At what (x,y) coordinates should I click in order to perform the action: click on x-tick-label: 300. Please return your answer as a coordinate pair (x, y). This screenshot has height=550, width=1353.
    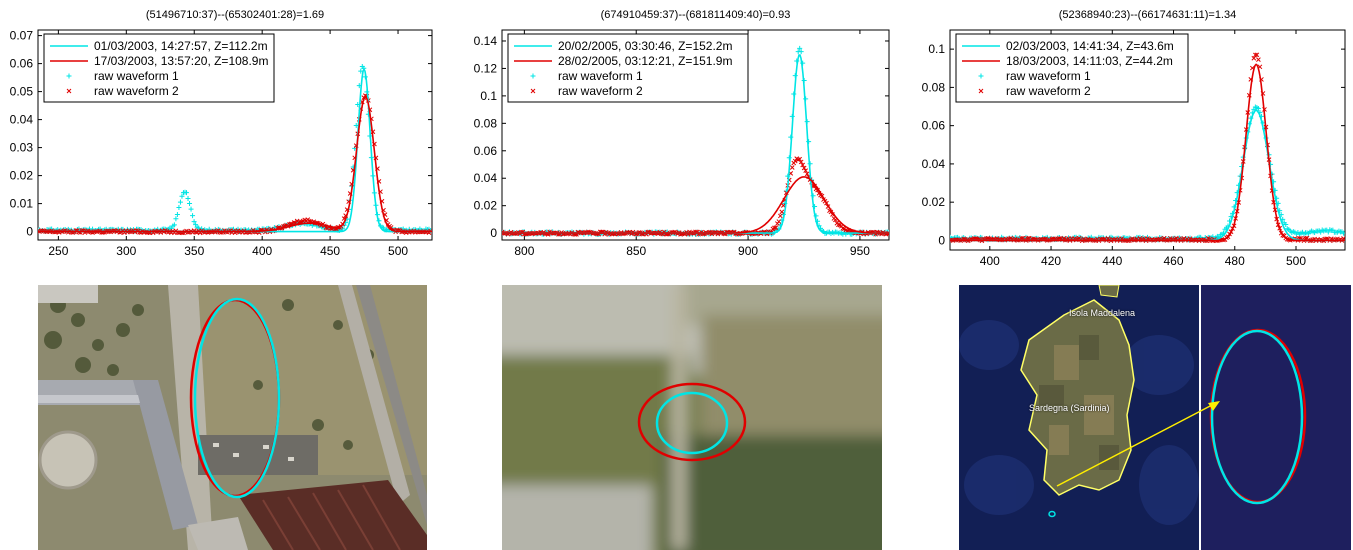
    Looking at the image, I should click on (126, 251).